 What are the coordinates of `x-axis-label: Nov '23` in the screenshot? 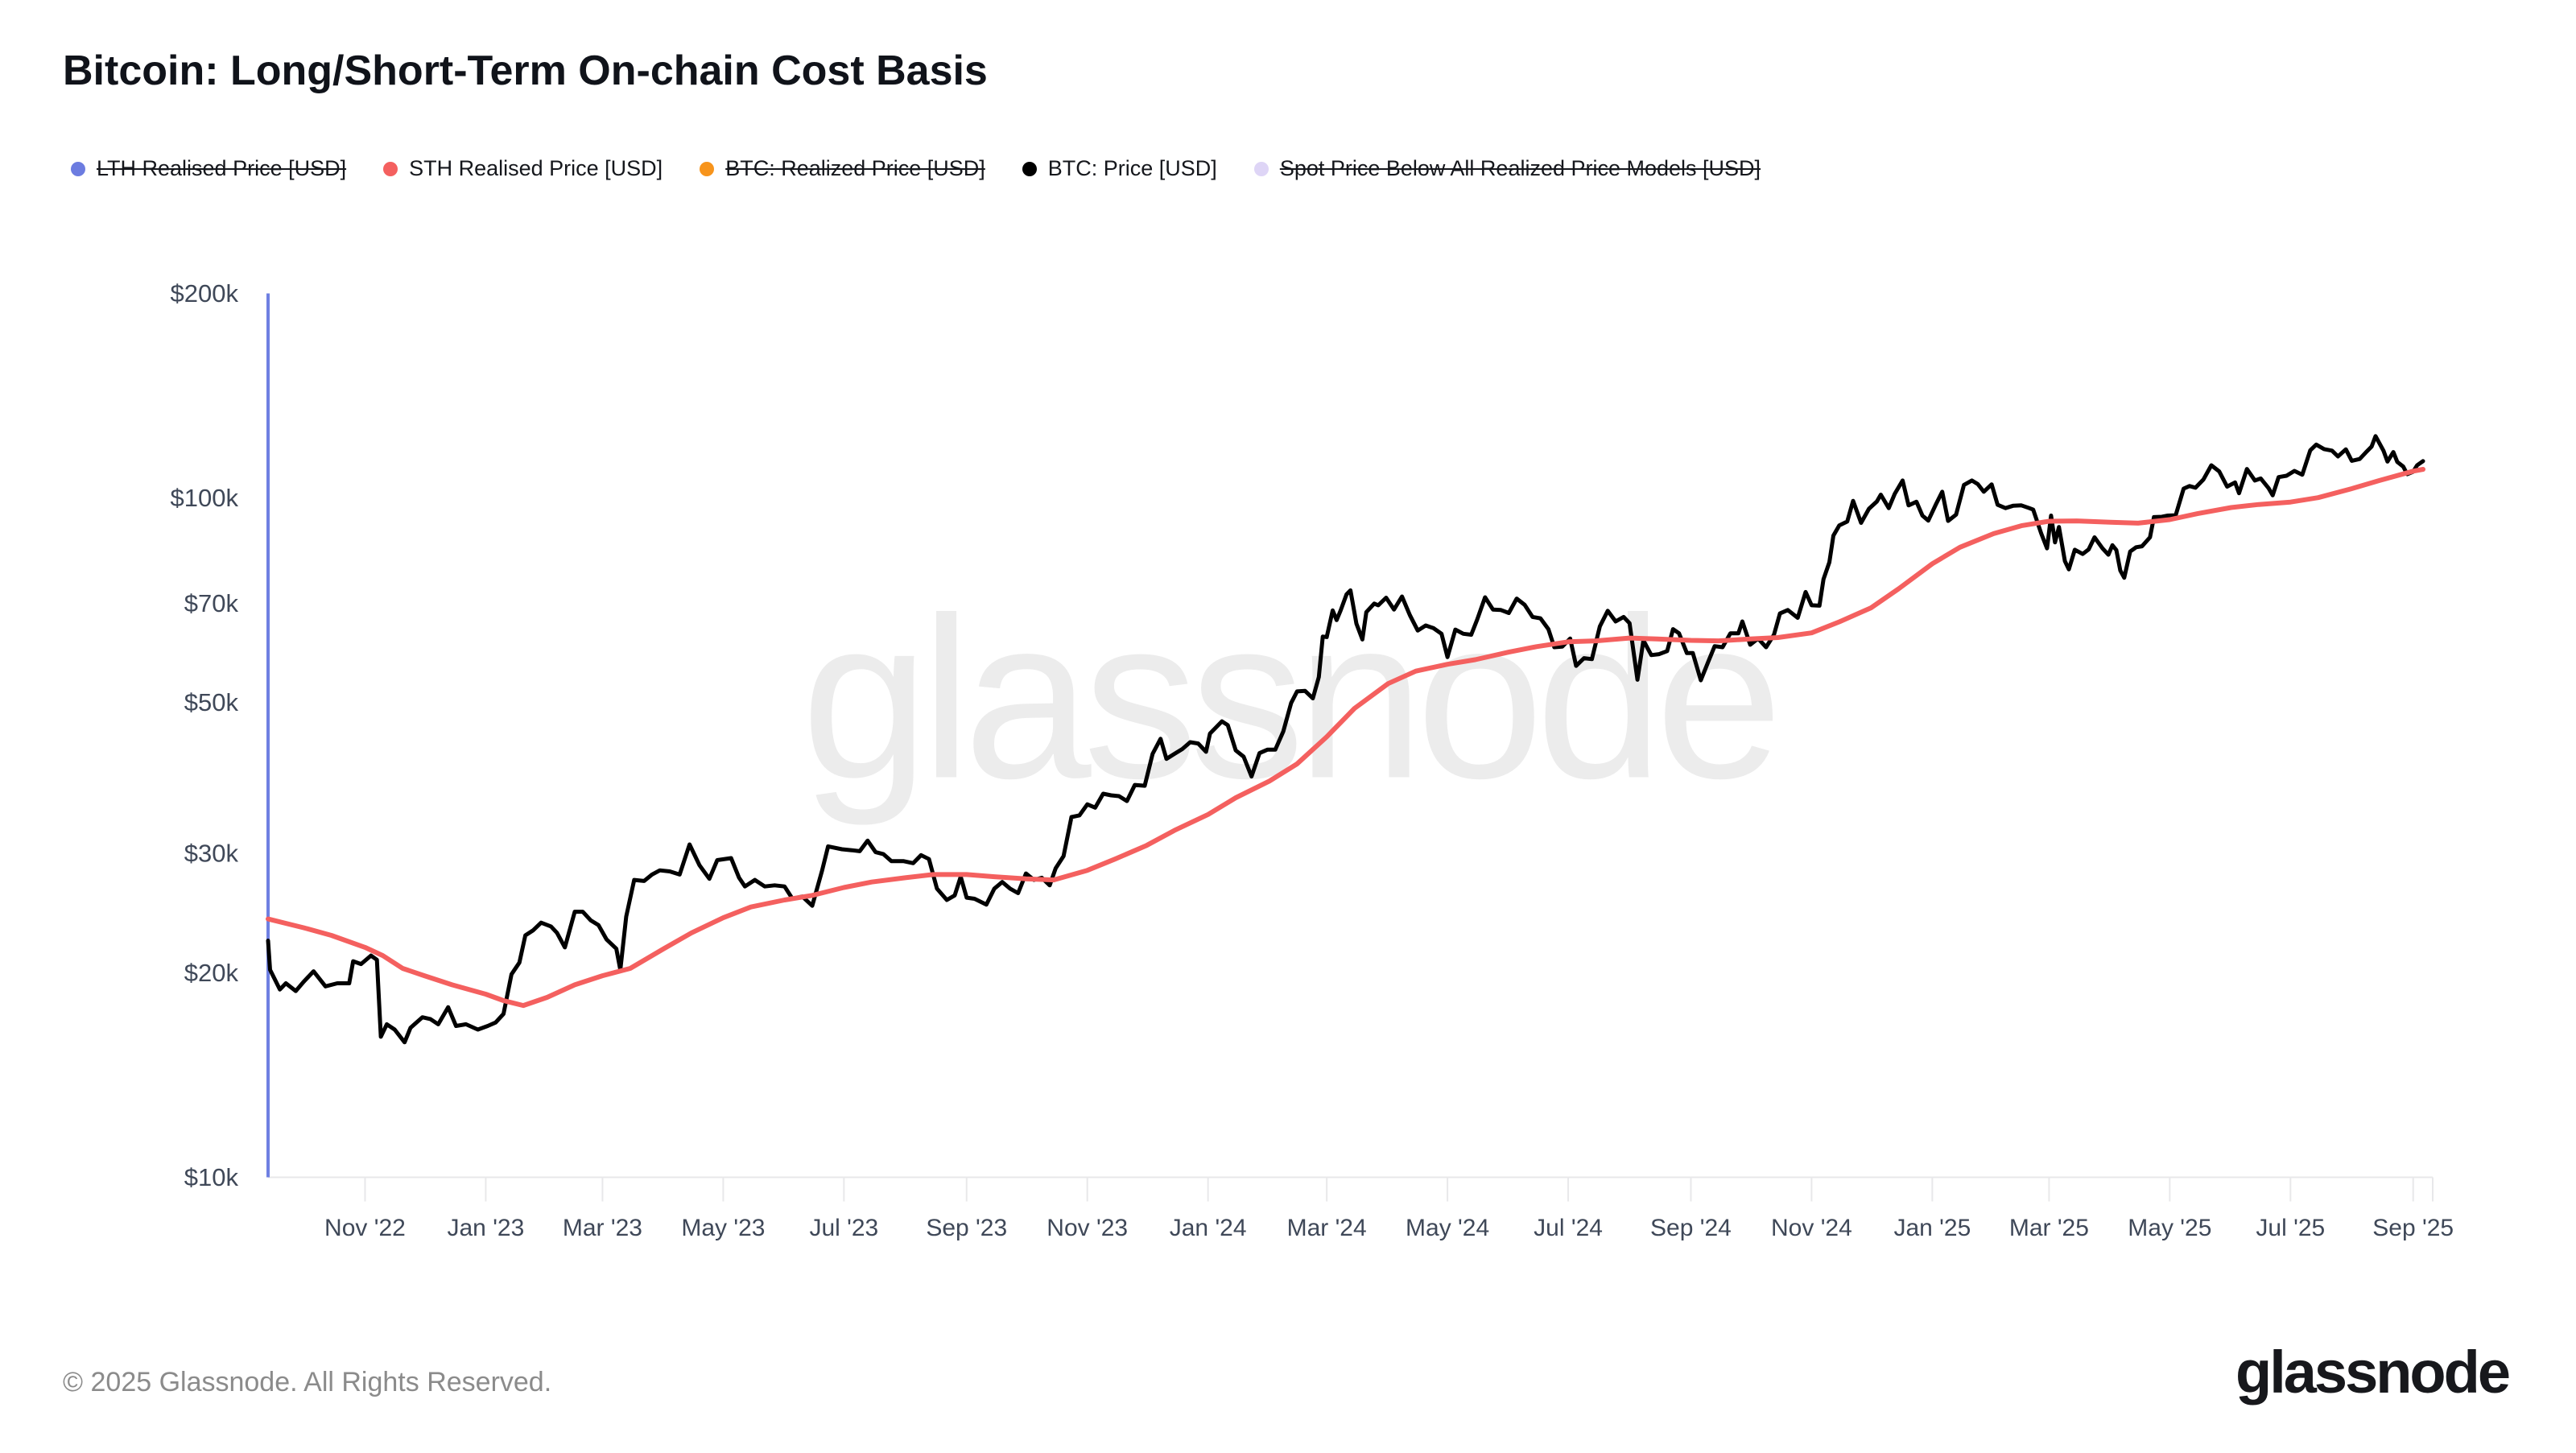 It's located at (1087, 1228).